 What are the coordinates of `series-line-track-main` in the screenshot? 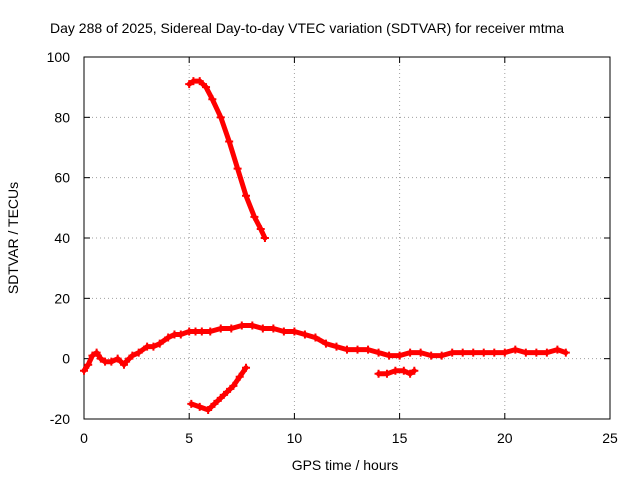 It's located at (325, 348).